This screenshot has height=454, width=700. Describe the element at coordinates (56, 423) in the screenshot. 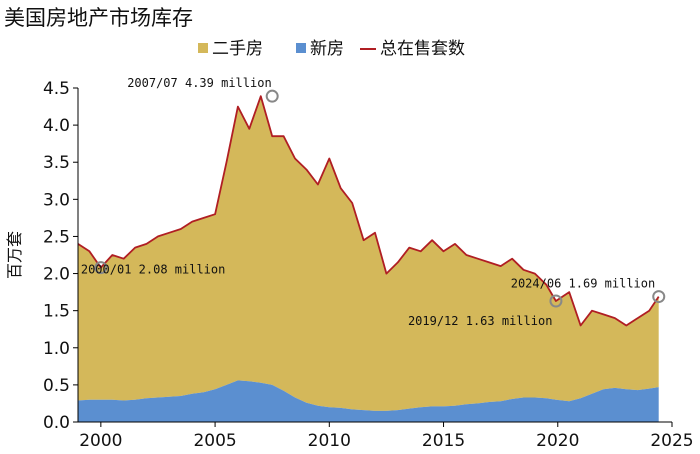

I see `y-tick-label: 0.0` at that location.